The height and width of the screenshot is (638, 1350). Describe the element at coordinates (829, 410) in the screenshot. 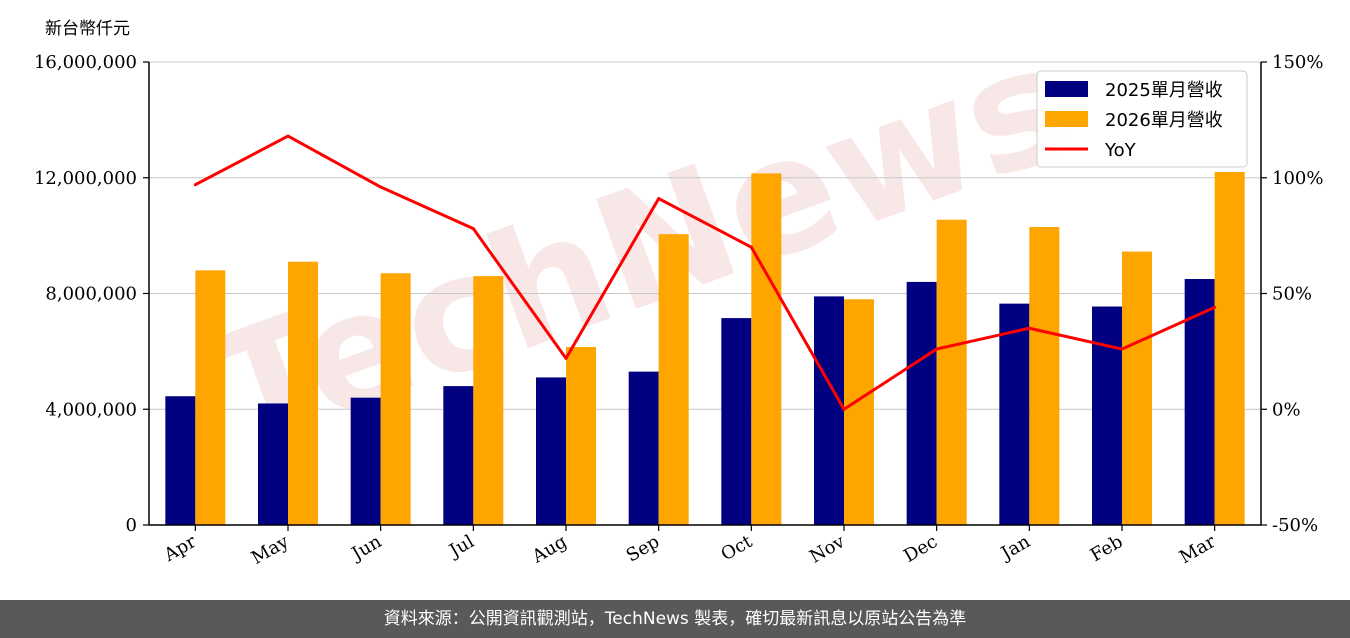

I see `bar-2025-nov` at that location.